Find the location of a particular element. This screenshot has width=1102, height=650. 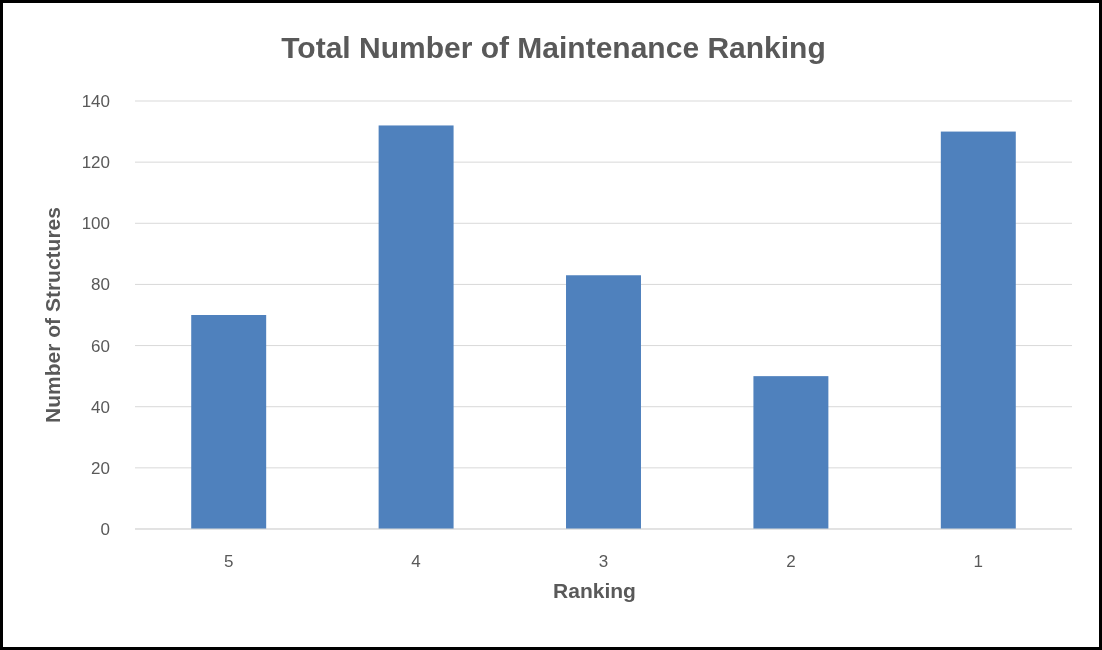

y-axis-title: Number of Structures is located at coordinates (52, 315).